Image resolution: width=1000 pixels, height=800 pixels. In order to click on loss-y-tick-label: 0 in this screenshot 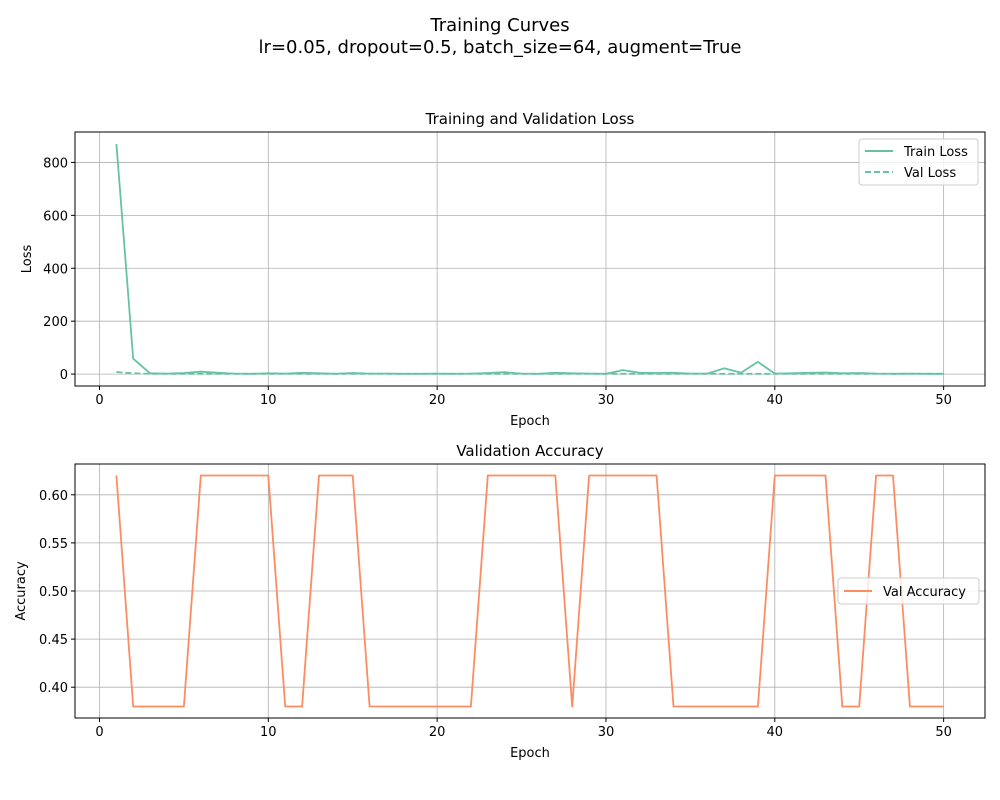, I will do `click(64, 375)`.